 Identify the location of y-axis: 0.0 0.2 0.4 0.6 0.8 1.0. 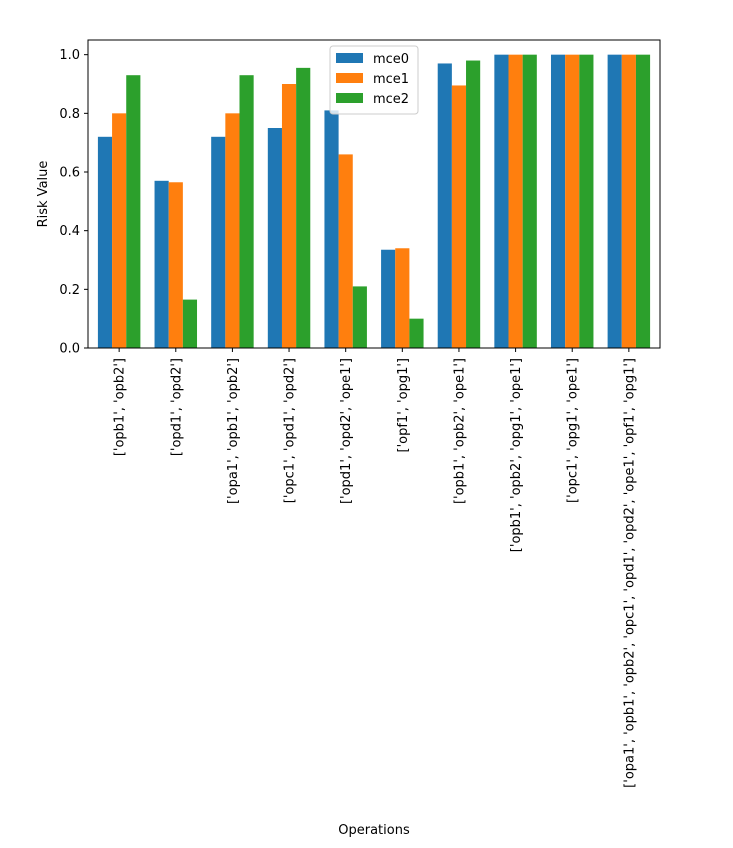
(73, 202).